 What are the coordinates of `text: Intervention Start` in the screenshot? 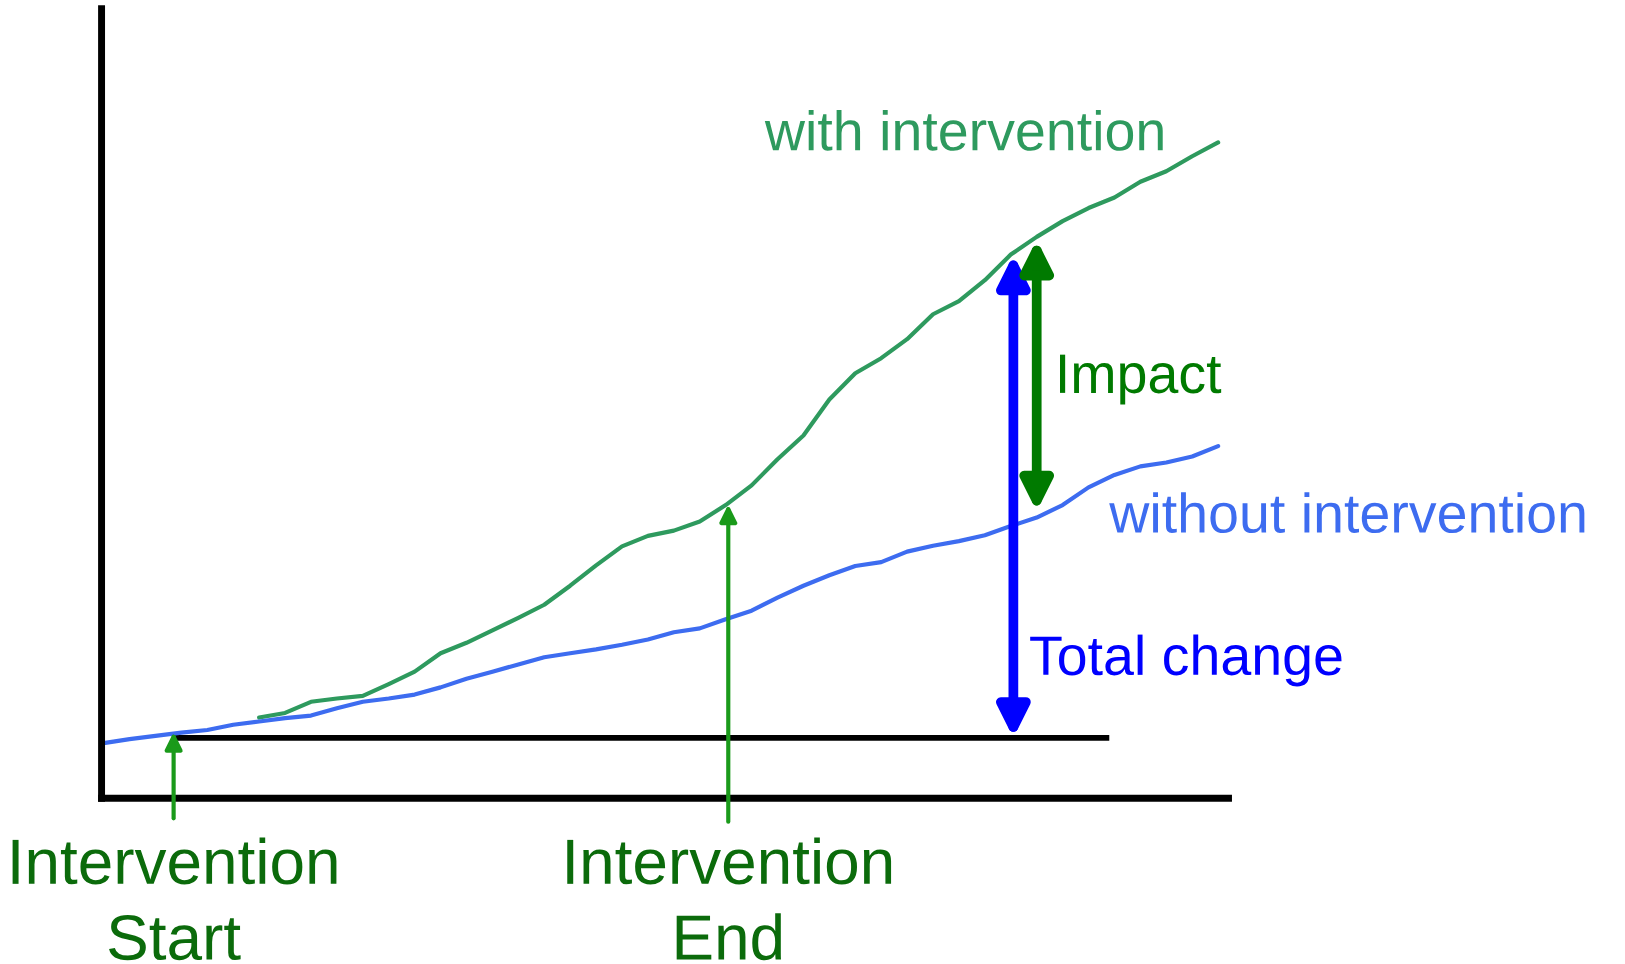 It's located at (174, 899).